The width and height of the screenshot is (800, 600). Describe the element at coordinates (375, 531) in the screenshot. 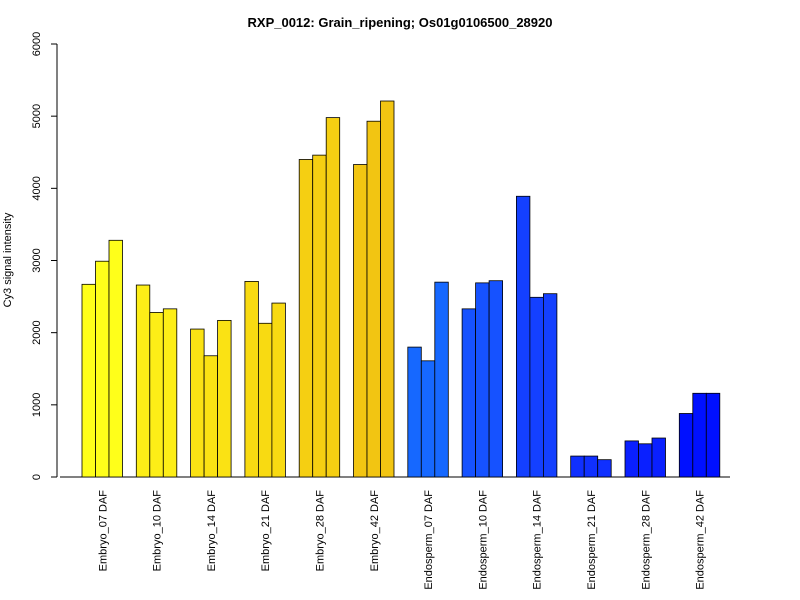

I see `x-tick-label: Embryo_42 DAF` at that location.